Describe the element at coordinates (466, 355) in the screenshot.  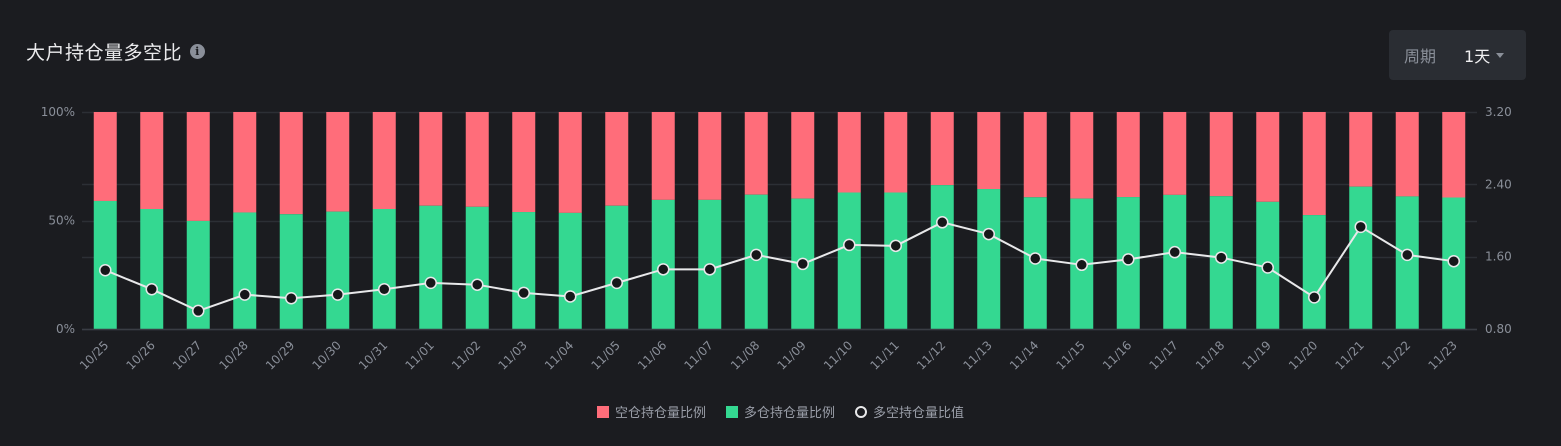
I see `x-tick-label: 11/02` at that location.